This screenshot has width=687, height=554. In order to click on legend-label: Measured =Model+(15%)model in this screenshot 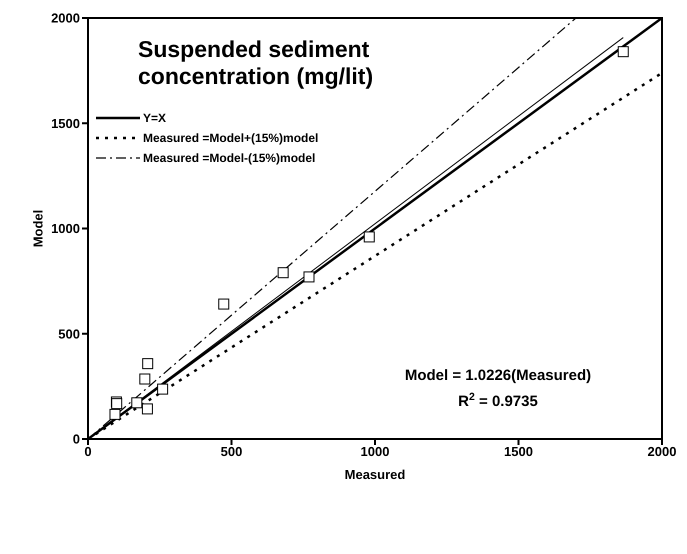, I will do `click(230, 138)`.